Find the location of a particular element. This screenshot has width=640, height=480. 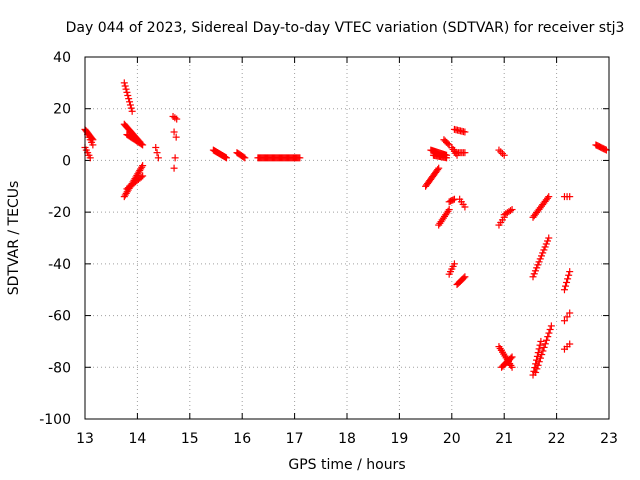

y-tick-label: 40 is located at coordinates (62, 58).